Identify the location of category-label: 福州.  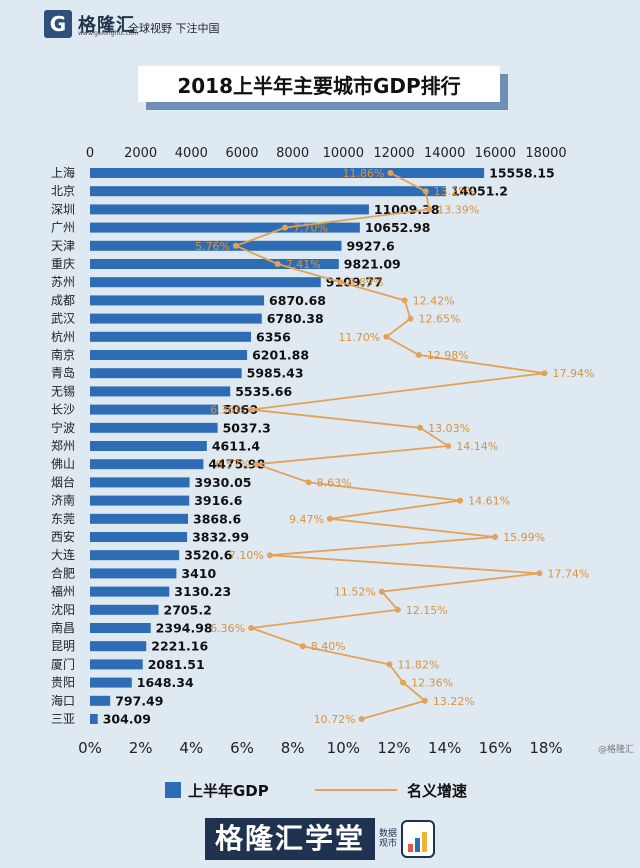
(63, 591).